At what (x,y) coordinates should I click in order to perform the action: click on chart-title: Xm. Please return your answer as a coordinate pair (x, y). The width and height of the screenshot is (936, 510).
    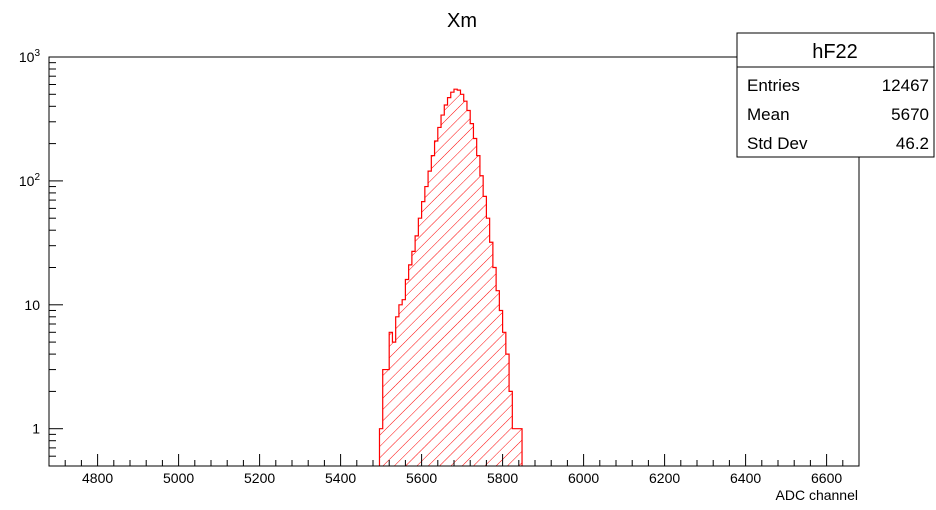
    Looking at the image, I should click on (462, 21).